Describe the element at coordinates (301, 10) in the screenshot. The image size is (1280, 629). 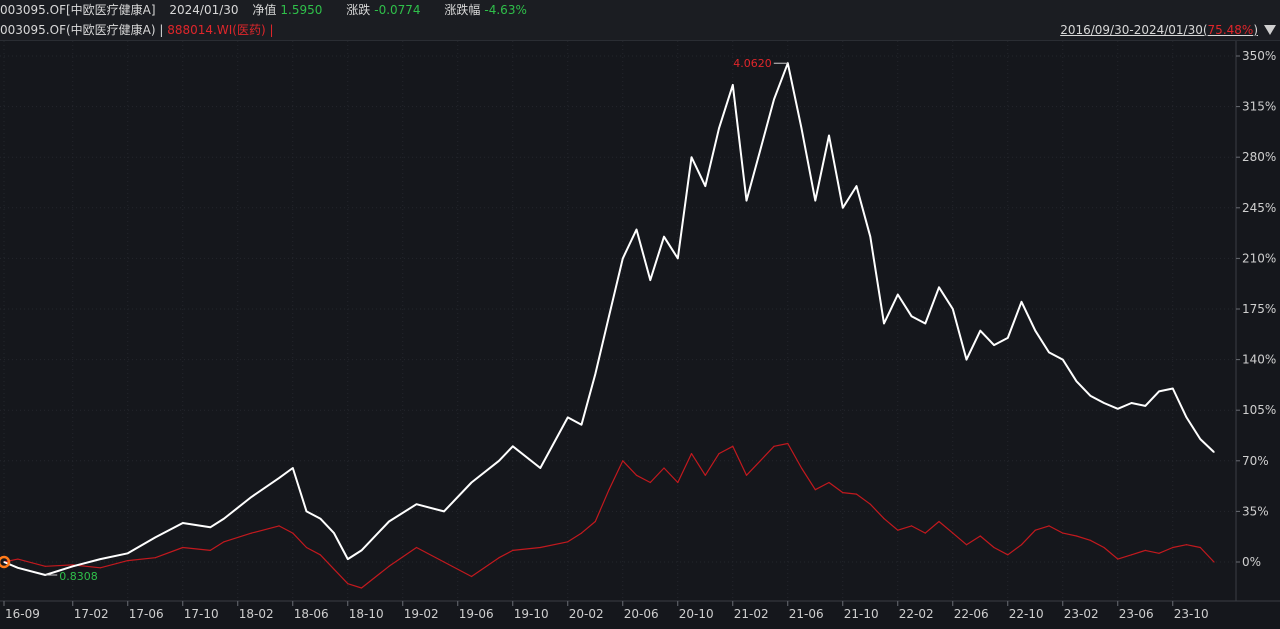
I see `nav-value: 1.5950` at that location.